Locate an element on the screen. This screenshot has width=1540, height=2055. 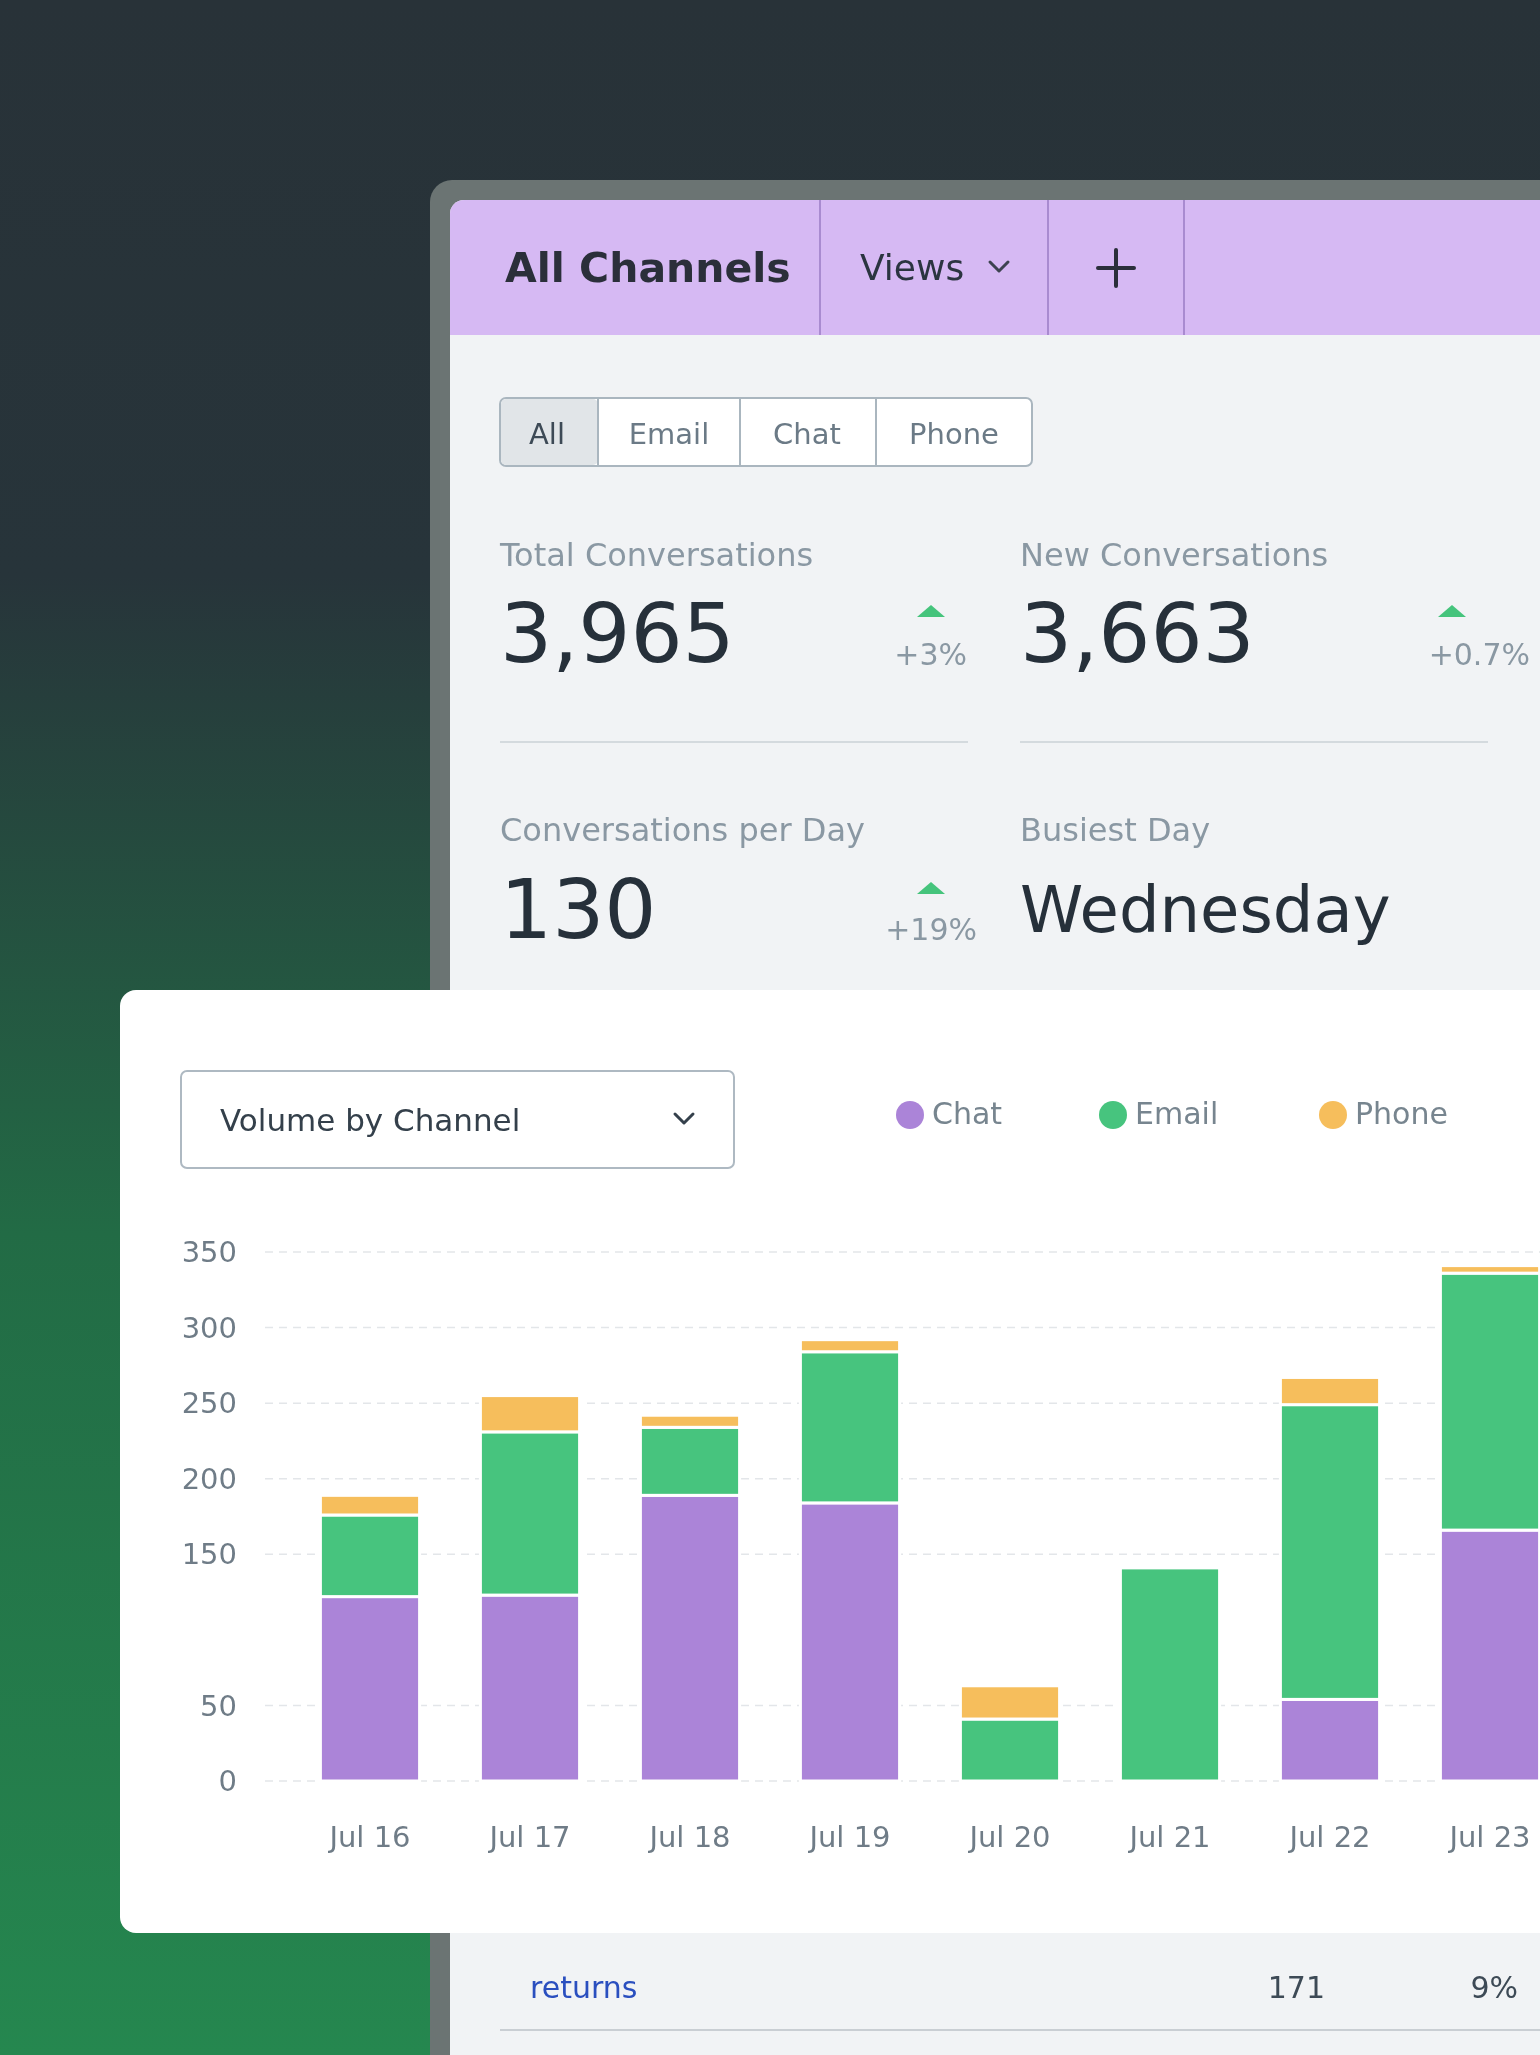
x-tick-label: Jul 16 is located at coordinates (369, 1837).